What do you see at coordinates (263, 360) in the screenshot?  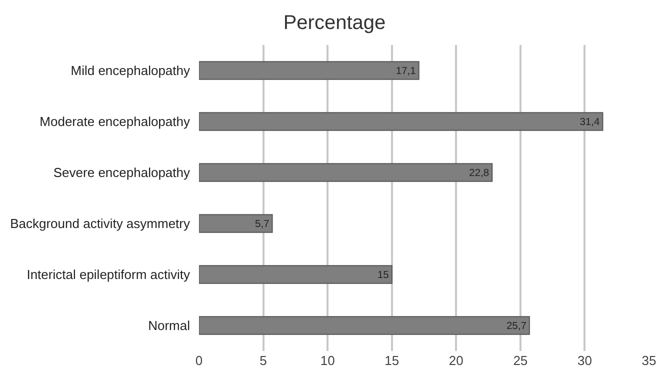 I see `x-tick-label: 5` at bounding box center [263, 360].